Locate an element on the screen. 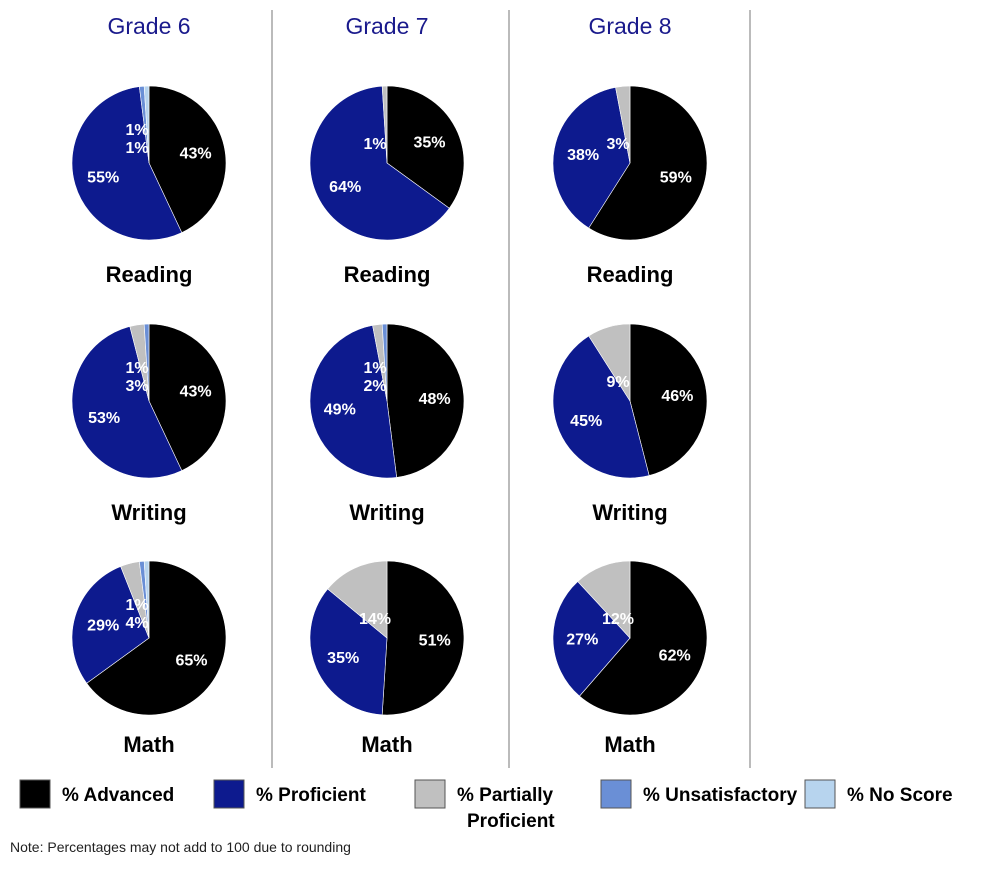 This screenshot has width=983, height=882. pie-grade-7-reading: 35% 64% 1% Reading is located at coordinates (387, 186).